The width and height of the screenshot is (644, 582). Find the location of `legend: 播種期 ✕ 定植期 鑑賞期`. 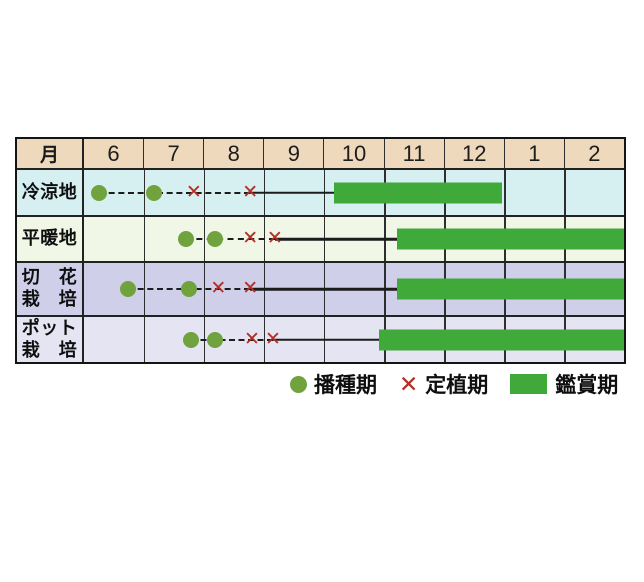

legend: 播種期 ✕ 定植期 鑑賞期 is located at coordinates (454, 384).